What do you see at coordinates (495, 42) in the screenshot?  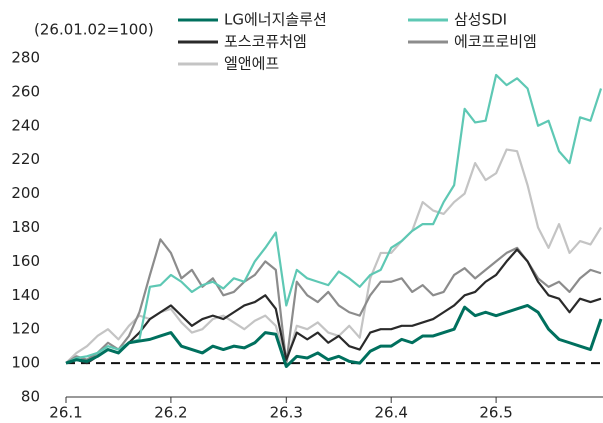 I see `legend-label: 에코프로비엠` at bounding box center [495, 42].